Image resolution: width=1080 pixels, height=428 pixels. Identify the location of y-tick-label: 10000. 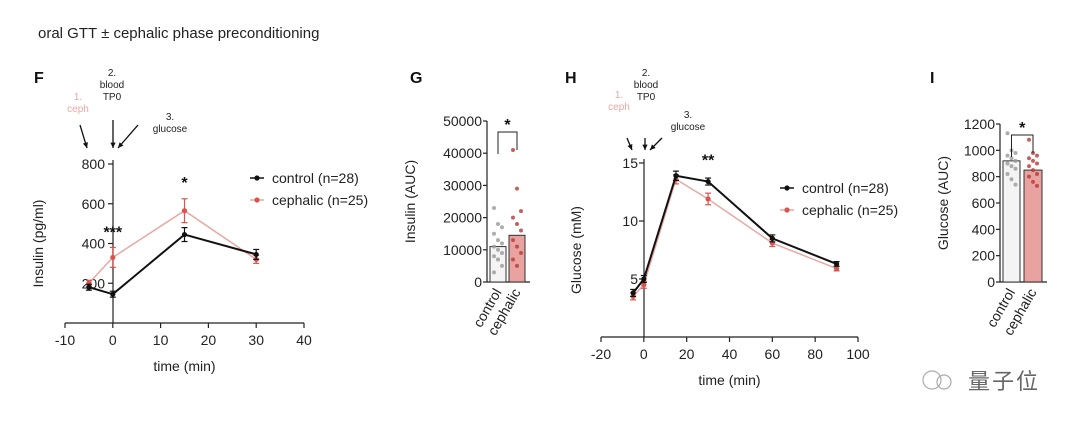
(462, 250).